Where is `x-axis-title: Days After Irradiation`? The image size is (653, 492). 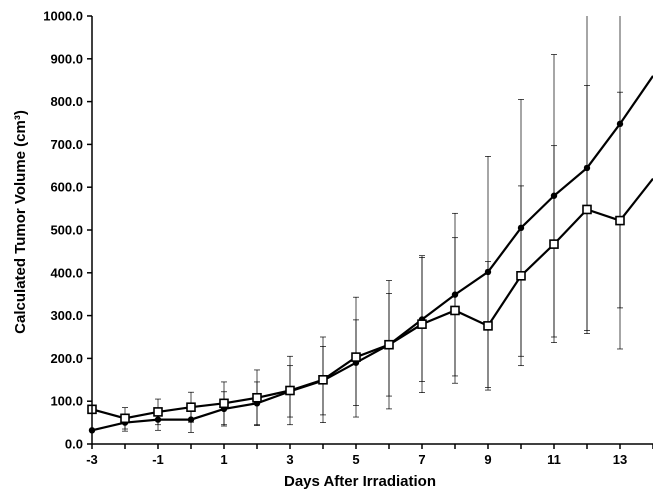
x-axis-title: Days After Irradiation is located at coordinates (360, 481).